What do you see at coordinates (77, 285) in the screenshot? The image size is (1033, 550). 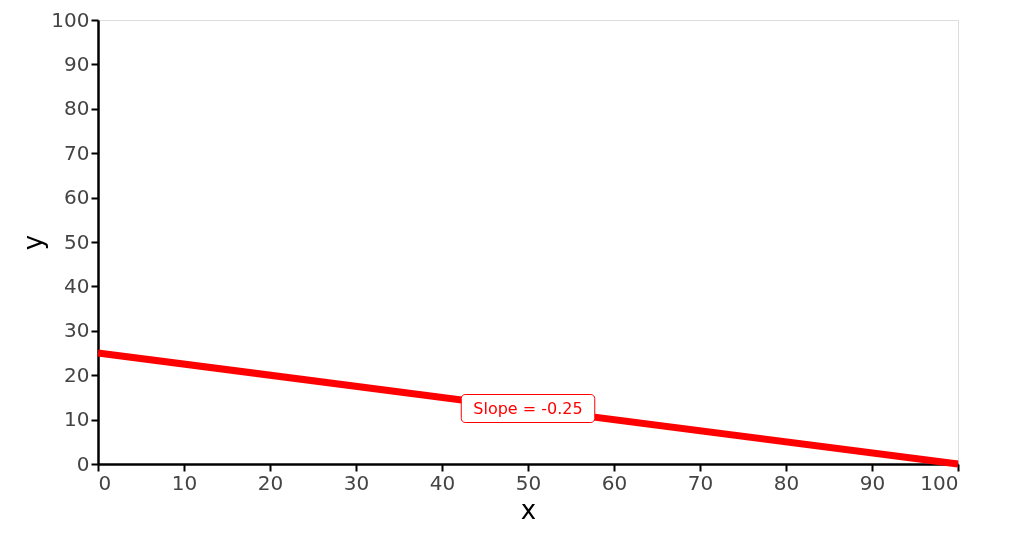 I see `y-tick-label: 40` at bounding box center [77, 285].